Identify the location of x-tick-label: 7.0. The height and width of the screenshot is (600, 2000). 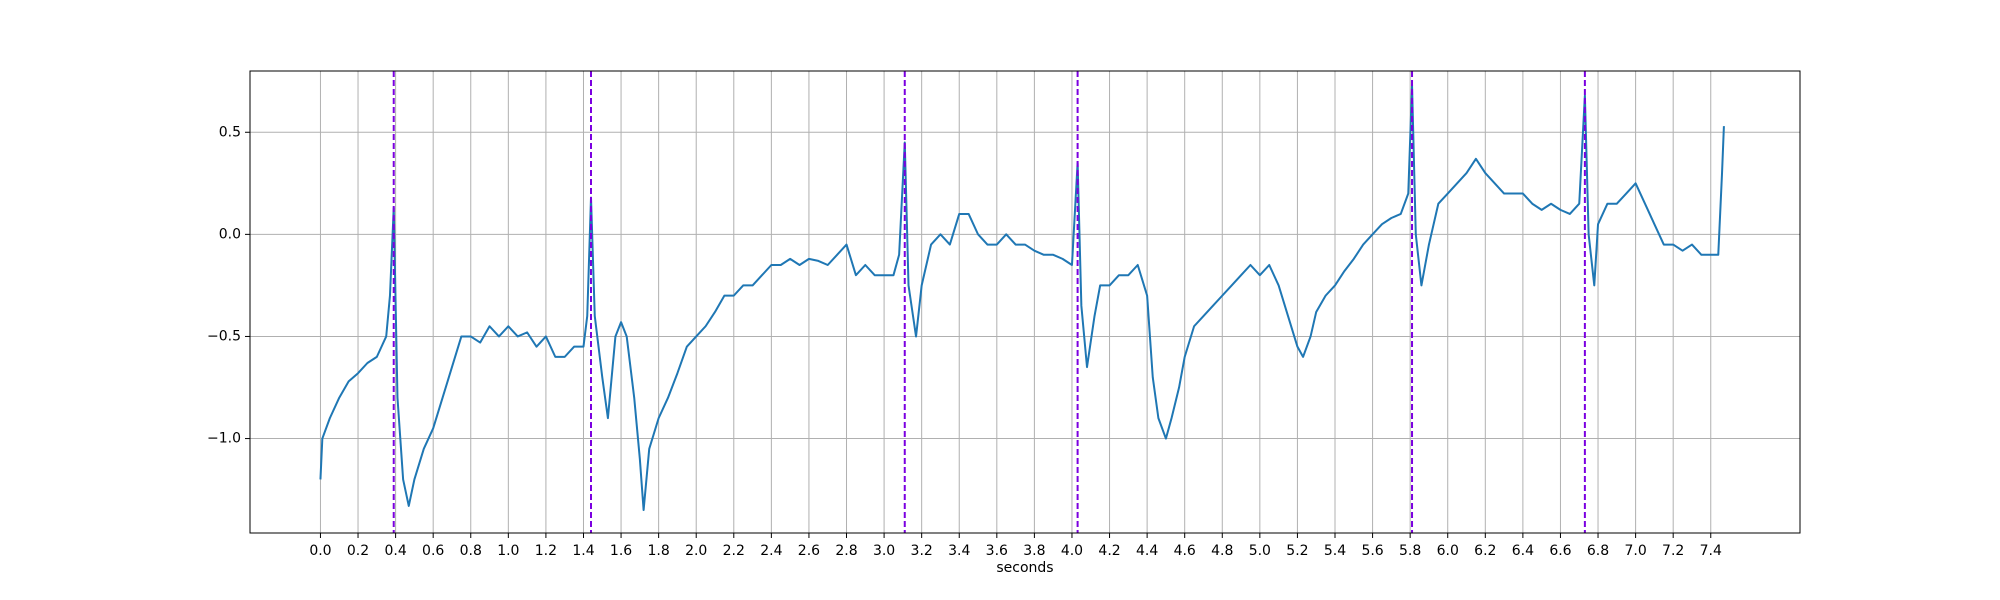
(1635, 551).